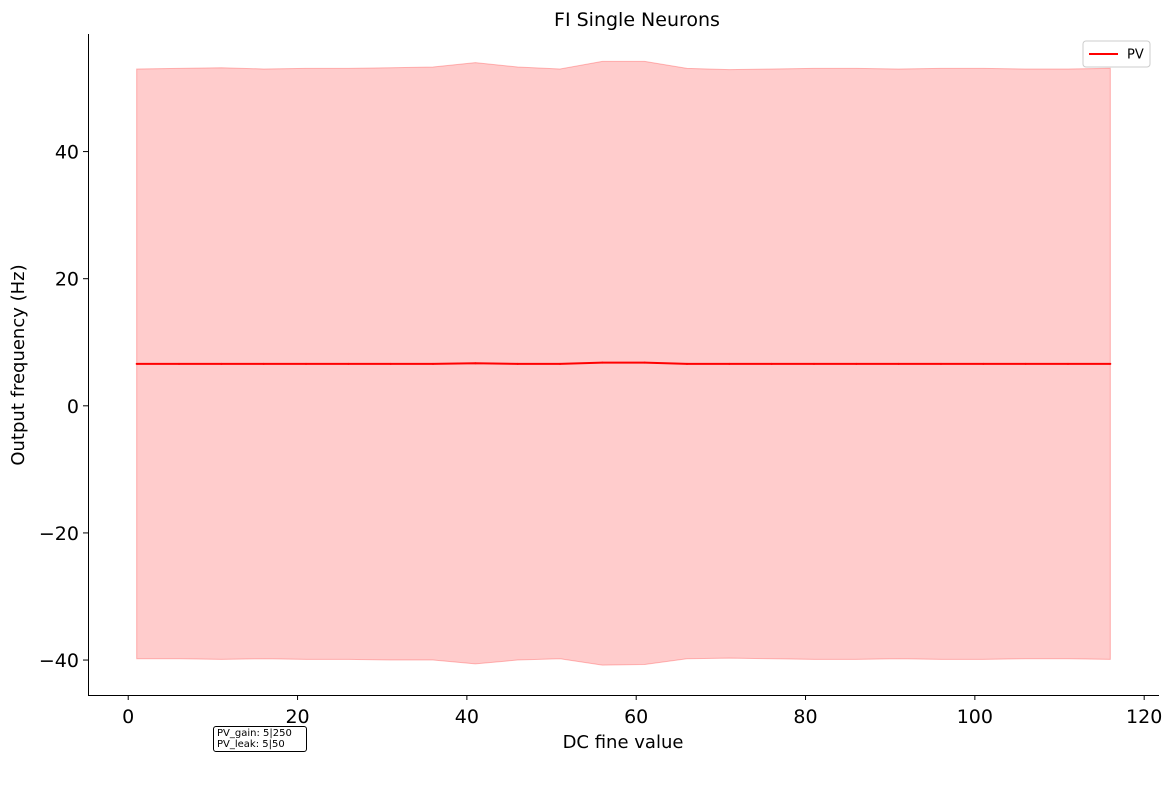 The width and height of the screenshot is (1173, 789). Describe the element at coordinates (128, 717) in the screenshot. I see `x-tick-label: 0` at that location.